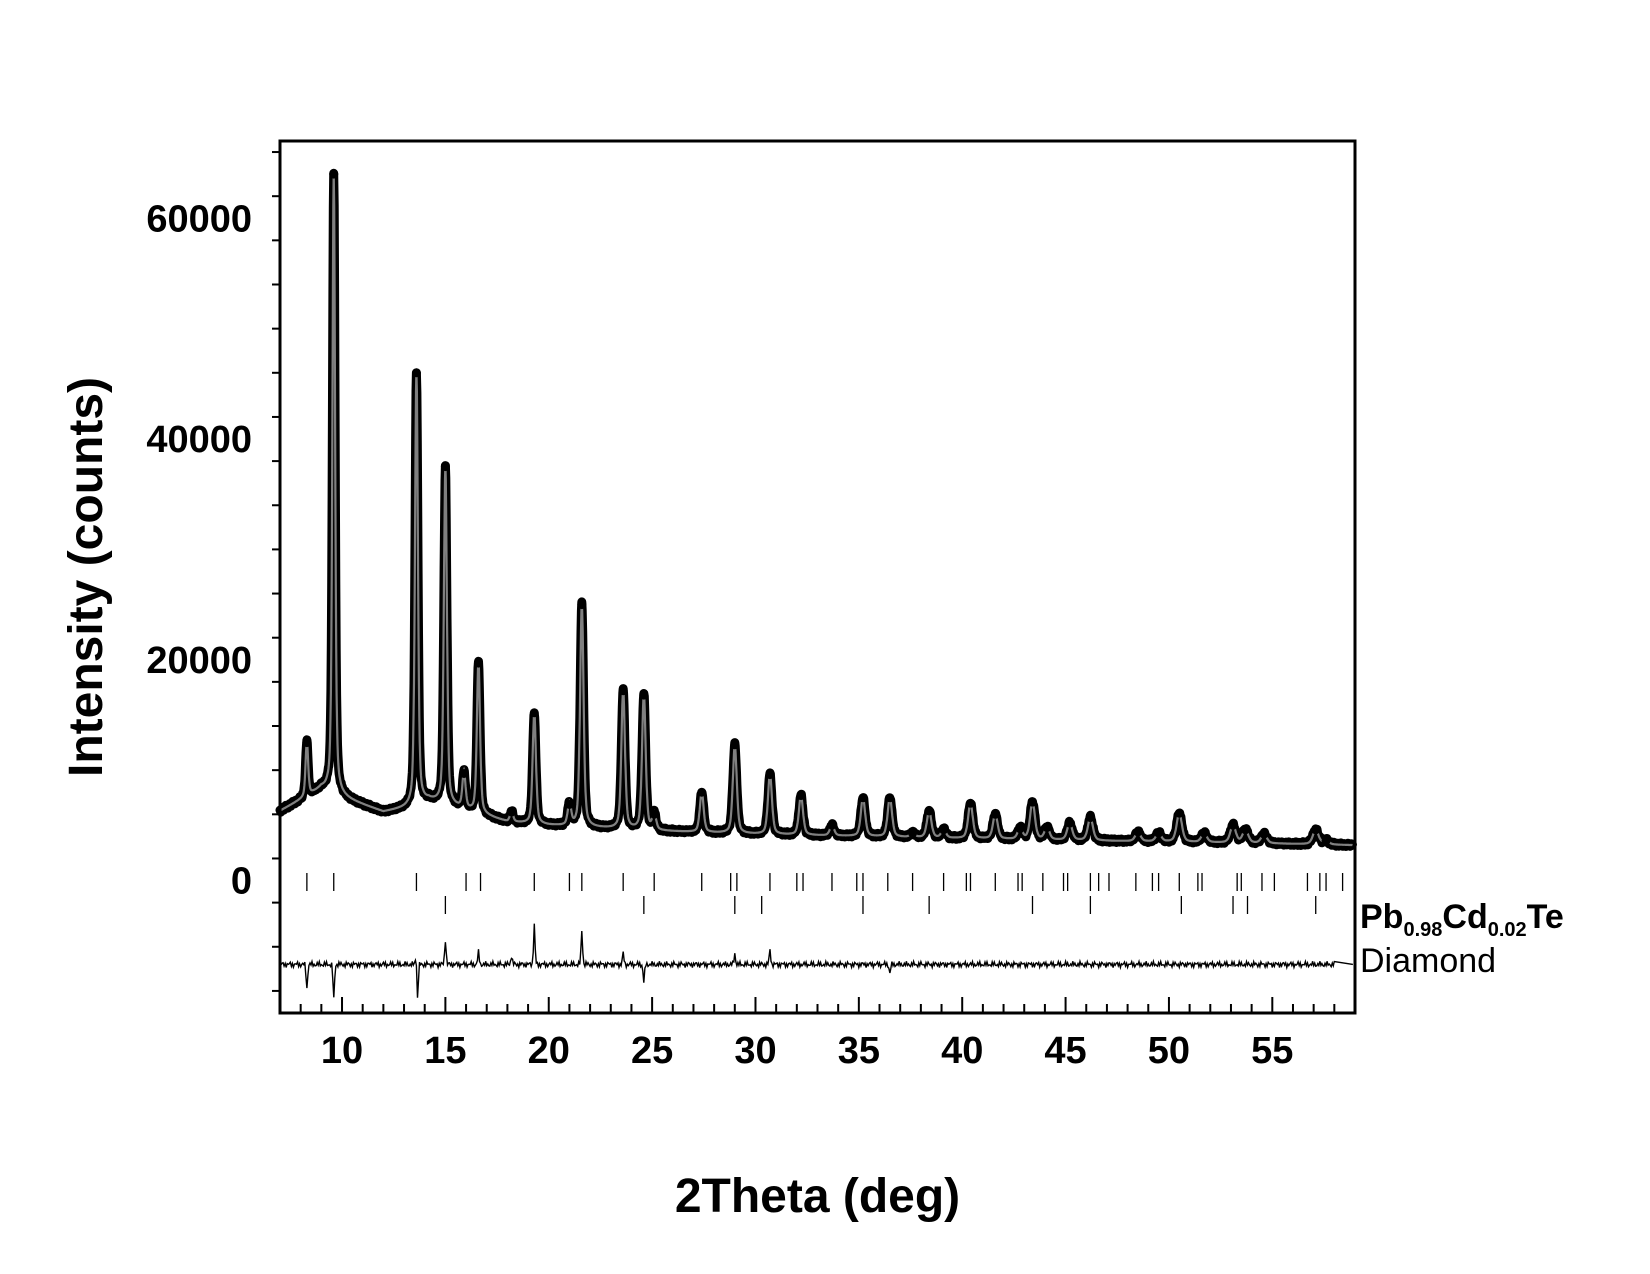 The width and height of the screenshot is (1650, 1274). Describe the element at coordinates (1422, 930) in the screenshot. I see `phase1-sub1: 0.98` at that location.